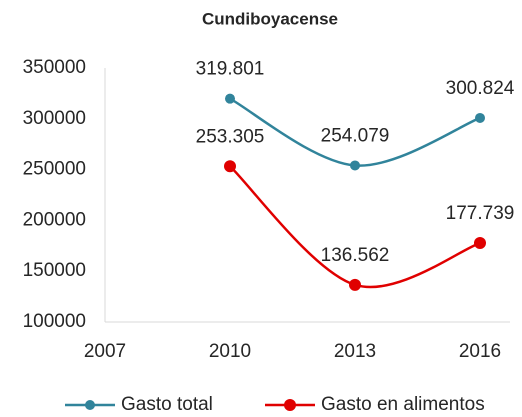 The height and width of the screenshot is (417, 522). What do you see at coordinates (355, 255) in the screenshot?
I see `data-label: 136.562` at bounding box center [355, 255].